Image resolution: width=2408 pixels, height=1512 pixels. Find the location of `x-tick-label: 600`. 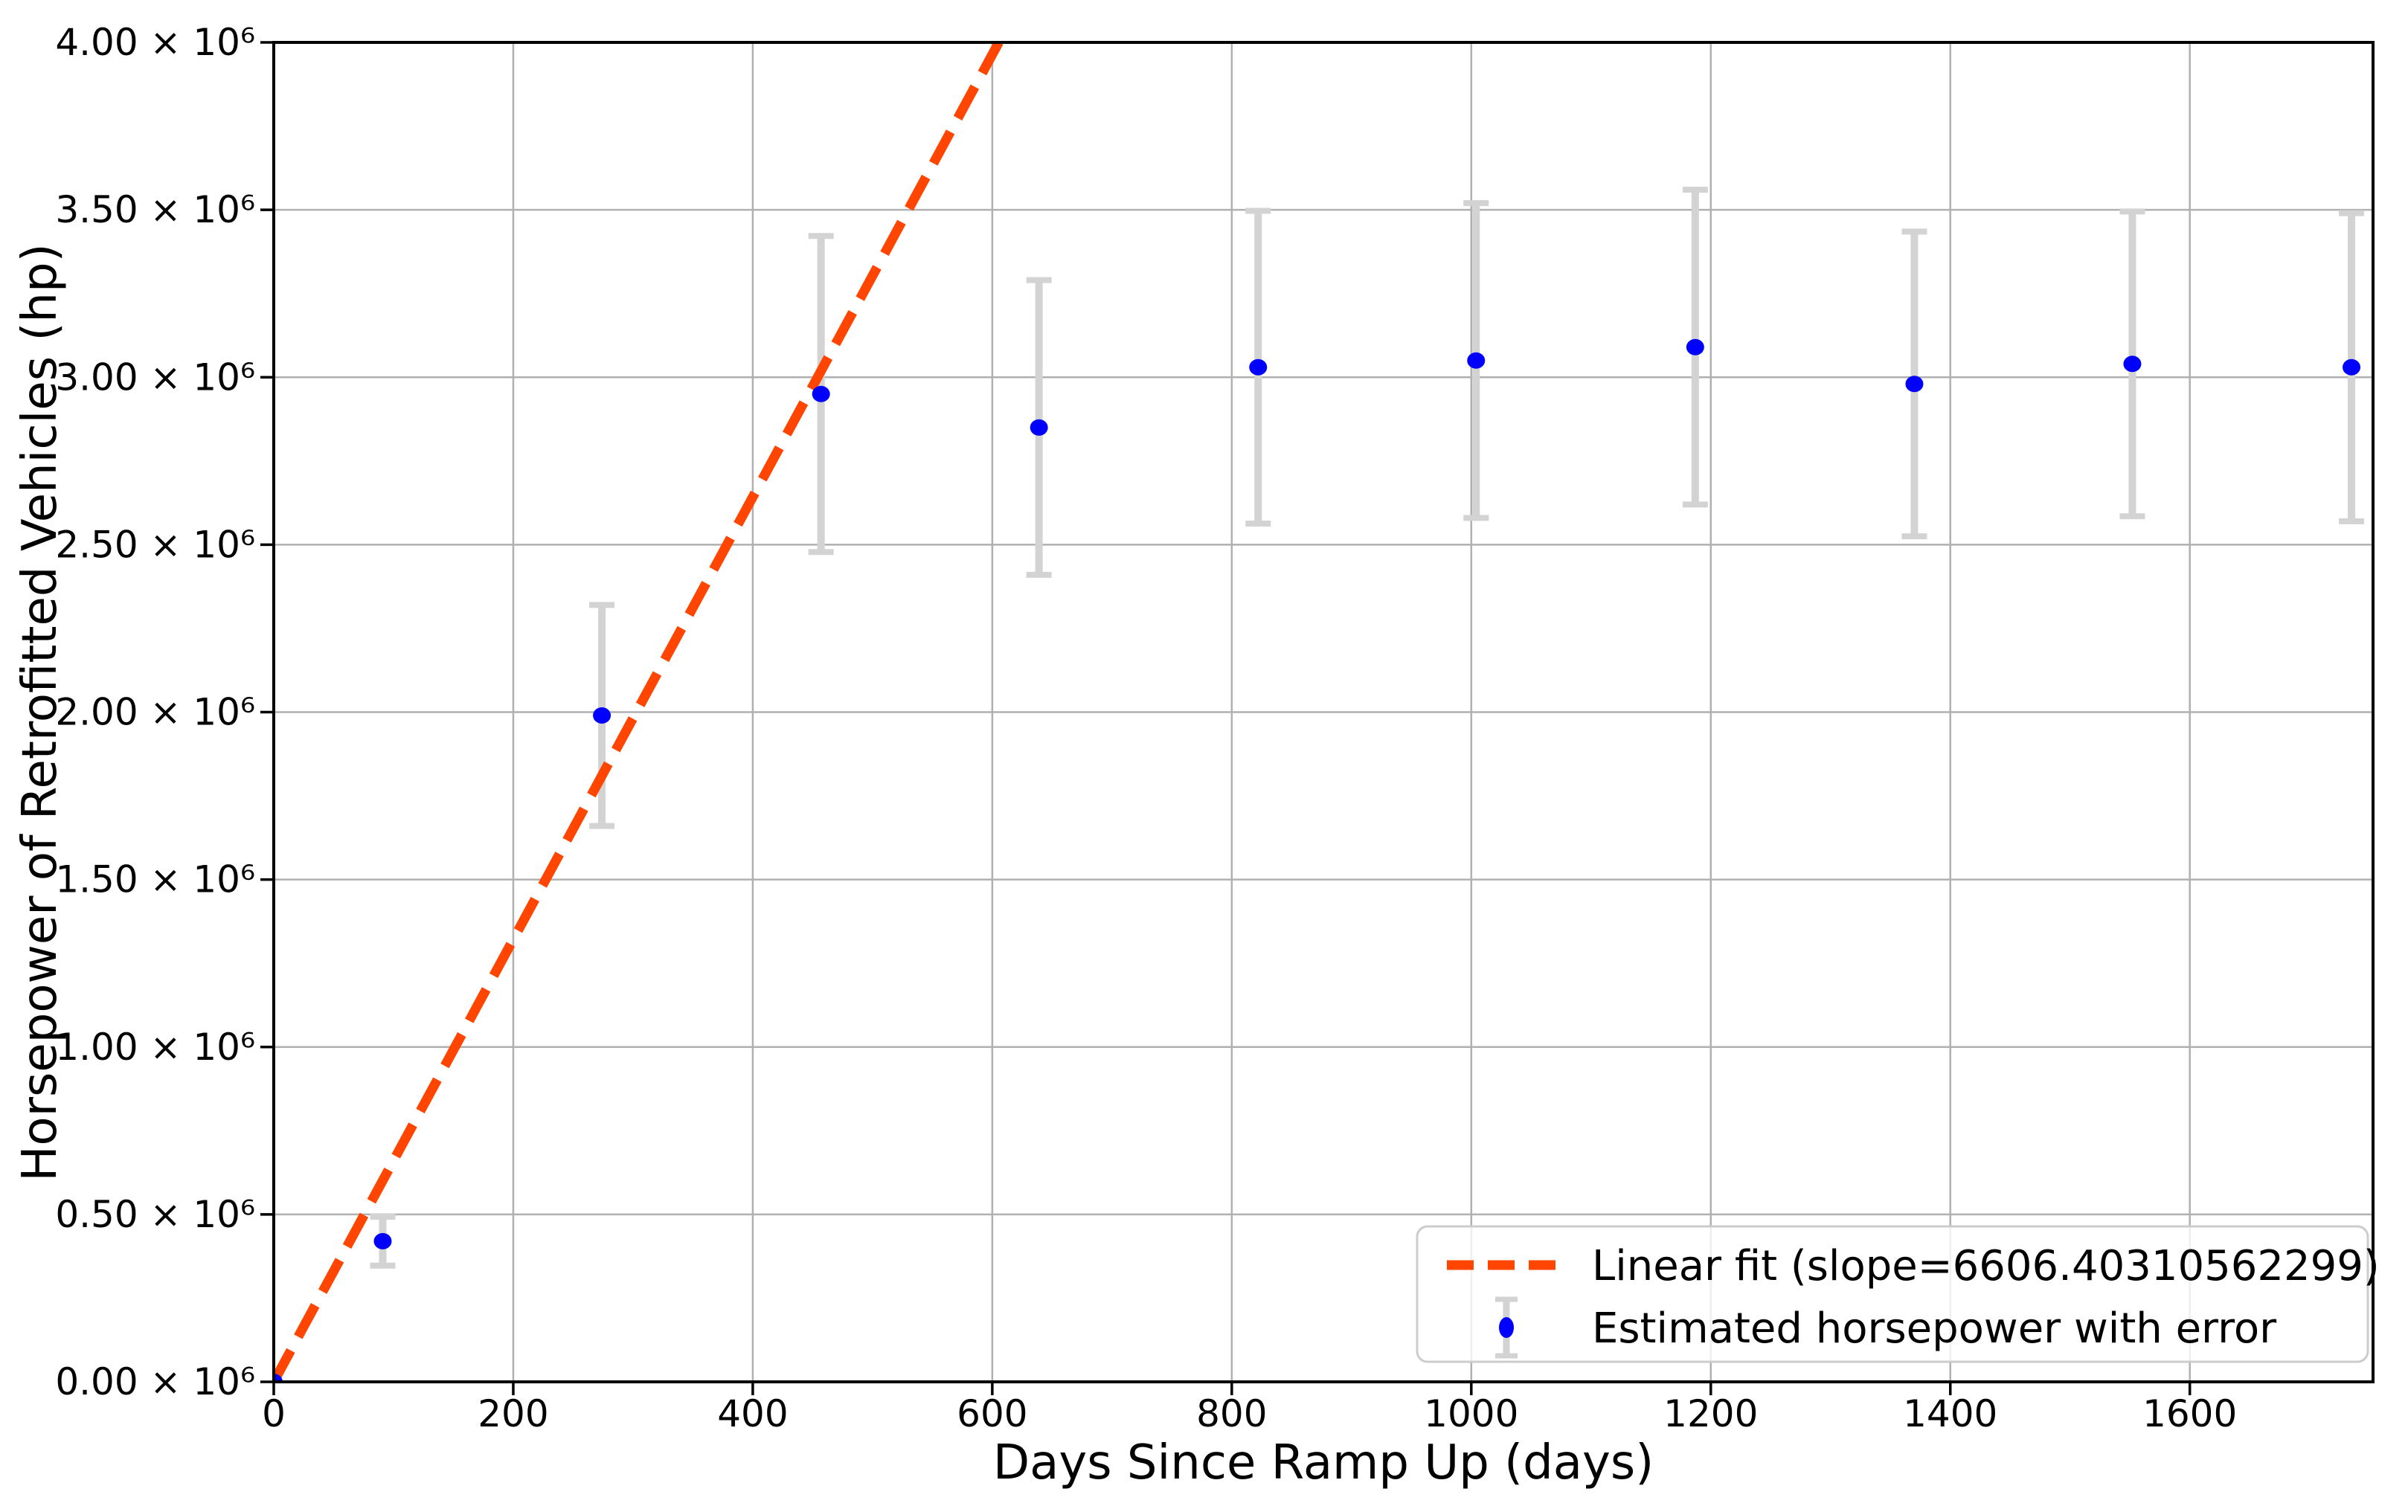

x-tick-label: 600 is located at coordinates (992, 1413).